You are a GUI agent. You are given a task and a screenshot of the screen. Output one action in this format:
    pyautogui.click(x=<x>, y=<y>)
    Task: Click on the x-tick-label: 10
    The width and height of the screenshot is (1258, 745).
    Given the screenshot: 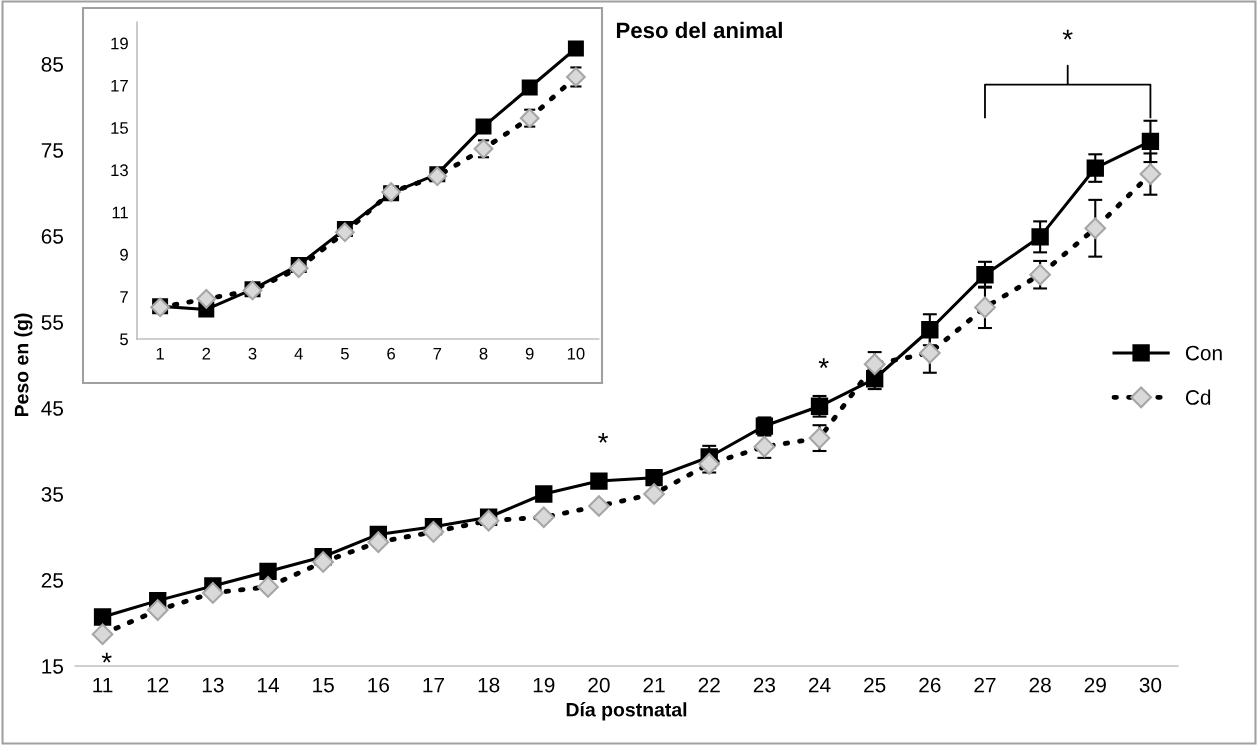 What is the action you would take?
    pyautogui.click(x=576, y=353)
    